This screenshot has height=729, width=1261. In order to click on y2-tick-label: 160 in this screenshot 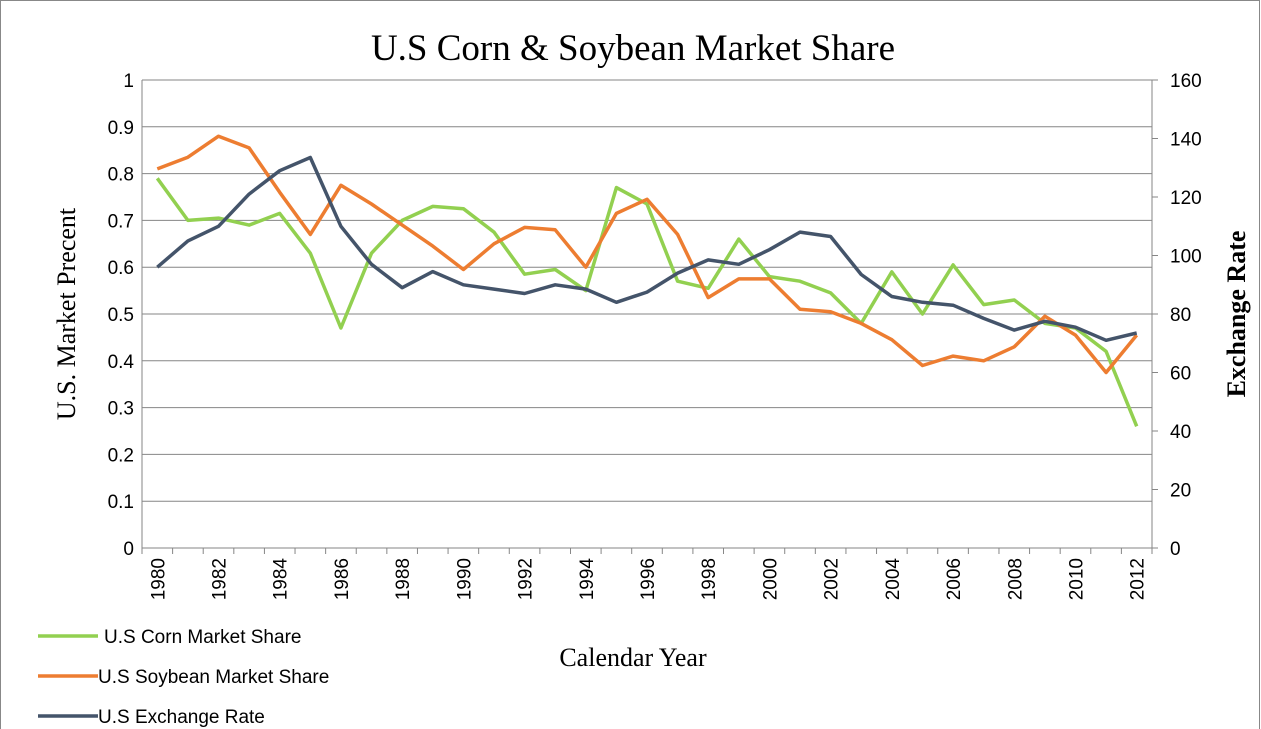, I will do `click(1186, 81)`.